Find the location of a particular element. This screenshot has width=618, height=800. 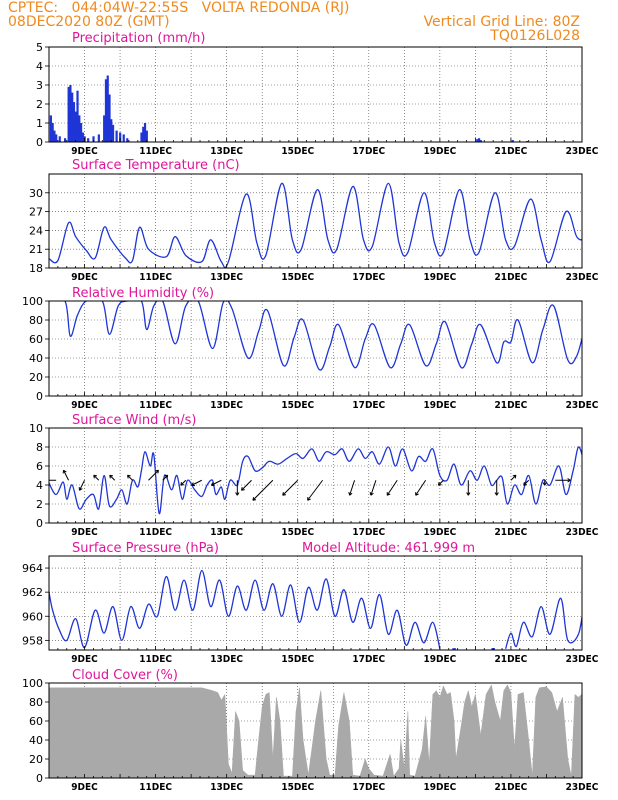

header-line2-right: Vertical Grid Line: 80Z is located at coordinates (501, 22).